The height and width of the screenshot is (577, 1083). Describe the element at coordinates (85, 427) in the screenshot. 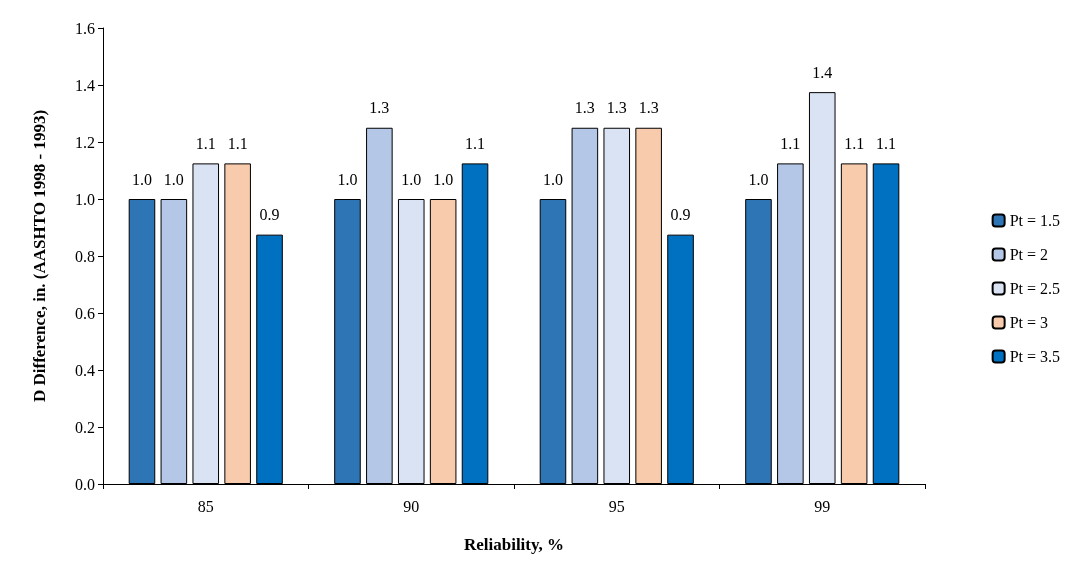

I see `y-tick-label: 0.2` at that location.